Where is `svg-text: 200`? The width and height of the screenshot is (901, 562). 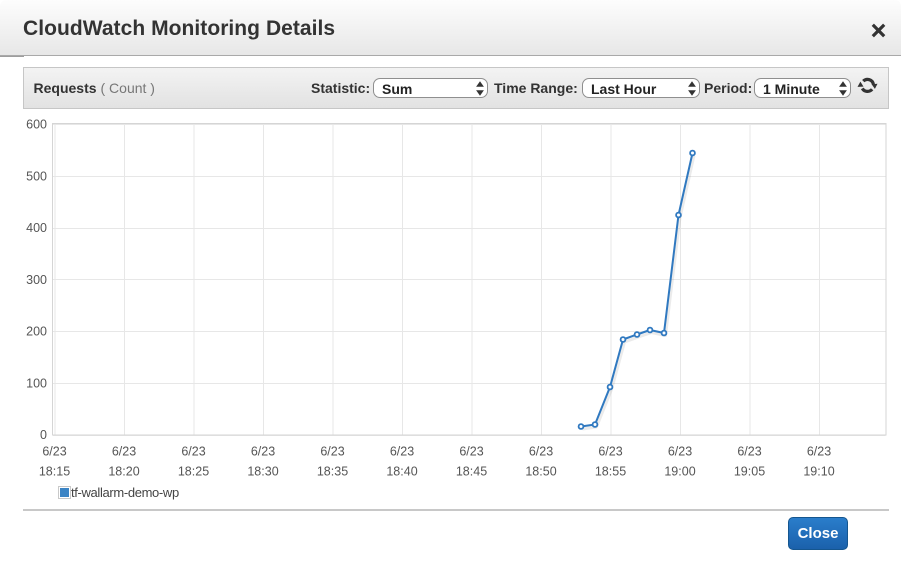 svg-text: 200 is located at coordinates (36, 332).